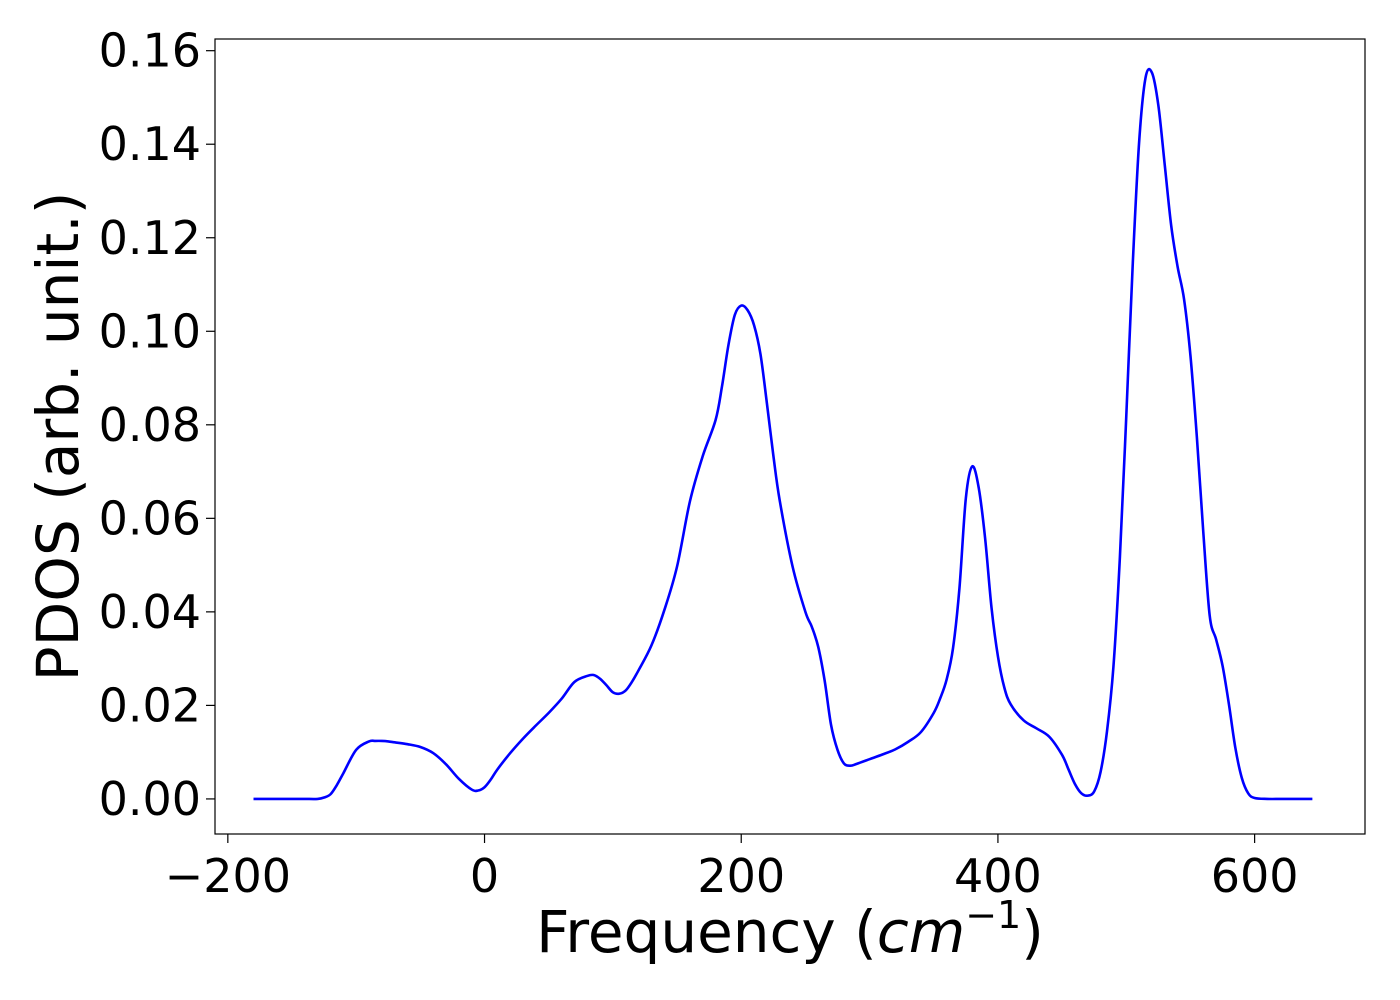  What do you see at coordinates (1032, 932) in the screenshot?
I see `x-axis-title-close: )` at bounding box center [1032, 932].